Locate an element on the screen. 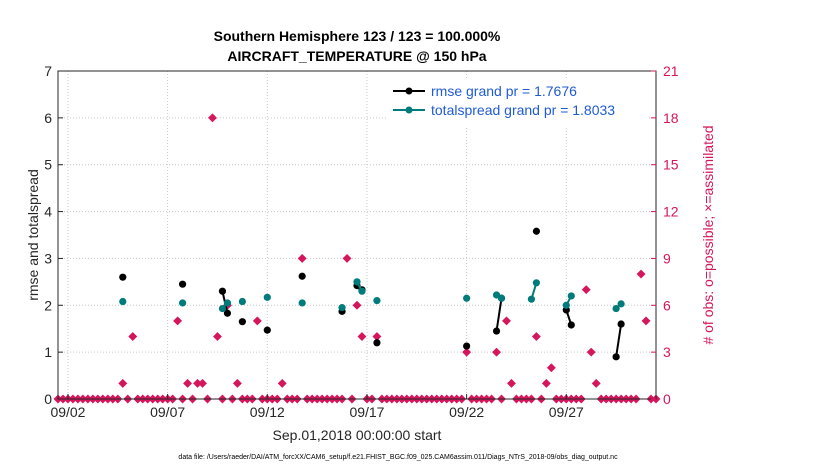 The image size is (830, 470). y-right-tick-label: 21 is located at coordinates (671, 71).